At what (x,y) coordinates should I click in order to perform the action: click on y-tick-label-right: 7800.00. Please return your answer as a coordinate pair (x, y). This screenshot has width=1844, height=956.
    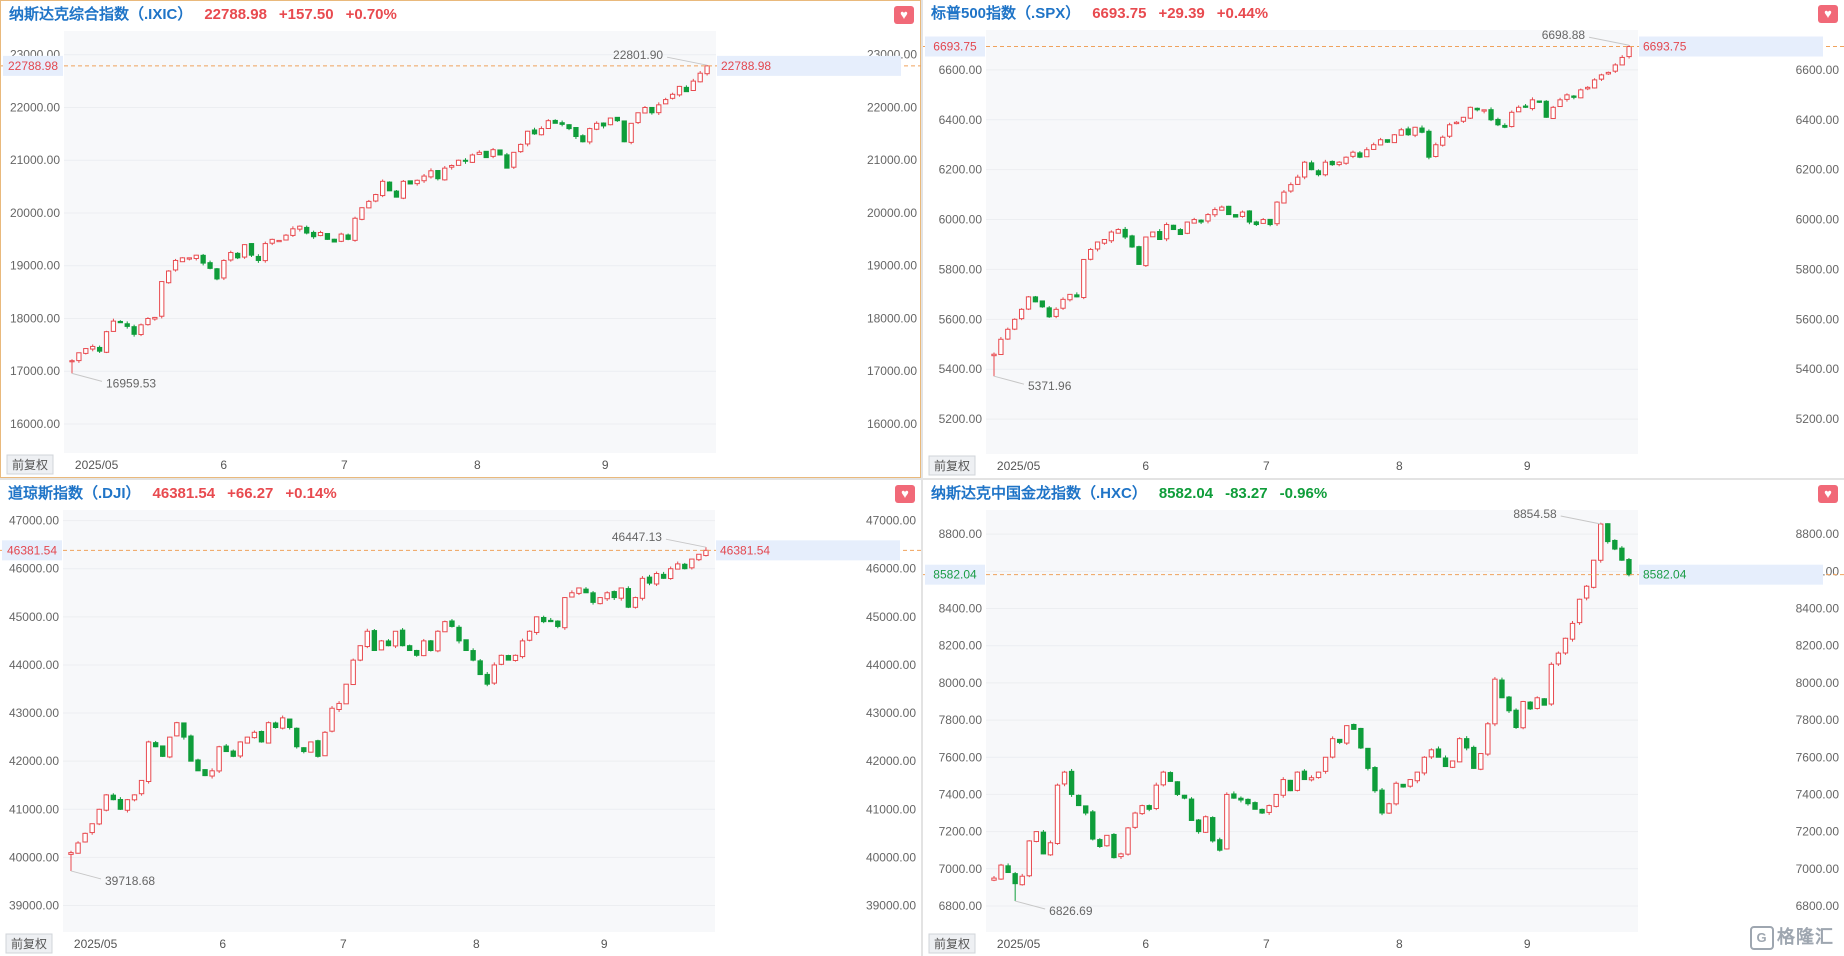
    Looking at the image, I should click on (1818, 720).